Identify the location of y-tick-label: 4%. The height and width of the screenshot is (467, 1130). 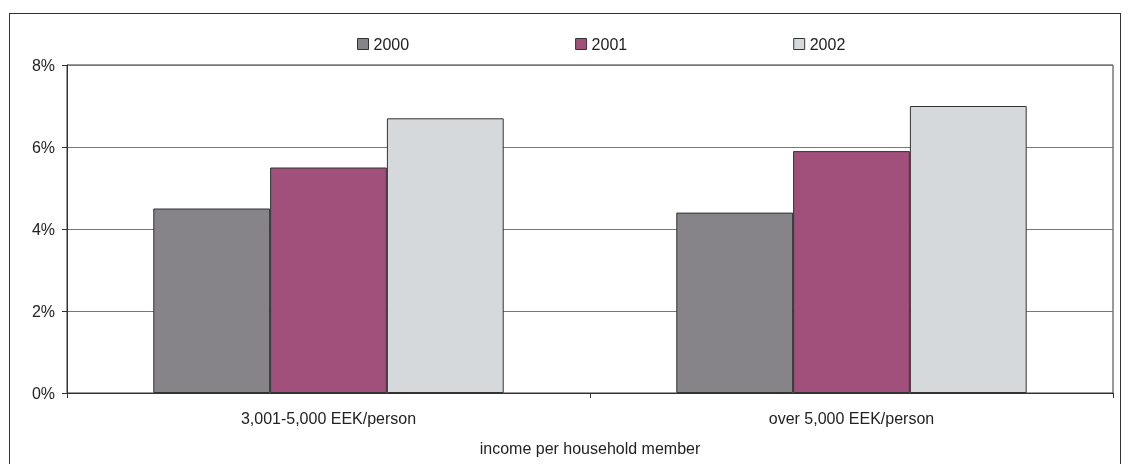
(43, 229).